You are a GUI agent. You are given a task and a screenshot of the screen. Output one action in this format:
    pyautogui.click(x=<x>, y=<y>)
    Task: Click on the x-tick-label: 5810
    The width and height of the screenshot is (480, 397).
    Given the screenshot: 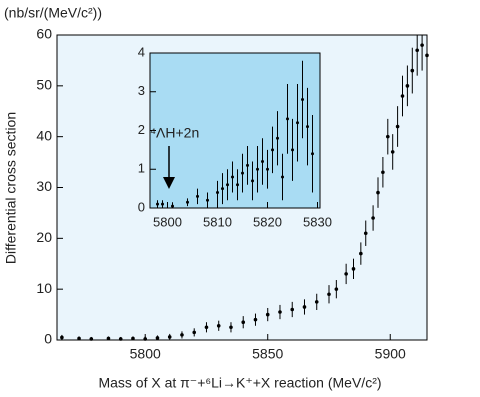 What is the action you would take?
    pyautogui.click(x=217, y=221)
    